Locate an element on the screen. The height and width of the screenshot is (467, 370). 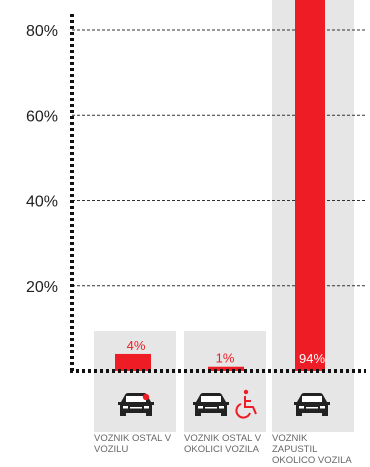
y-tick-label: 40% is located at coordinates (42, 202).